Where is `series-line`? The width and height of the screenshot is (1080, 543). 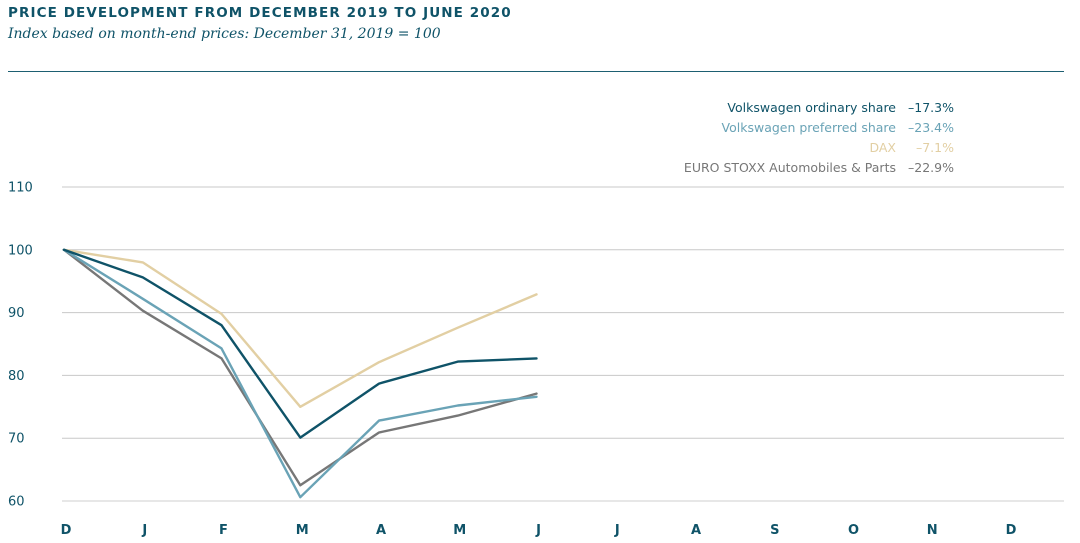 series-line is located at coordinates (300, 328).